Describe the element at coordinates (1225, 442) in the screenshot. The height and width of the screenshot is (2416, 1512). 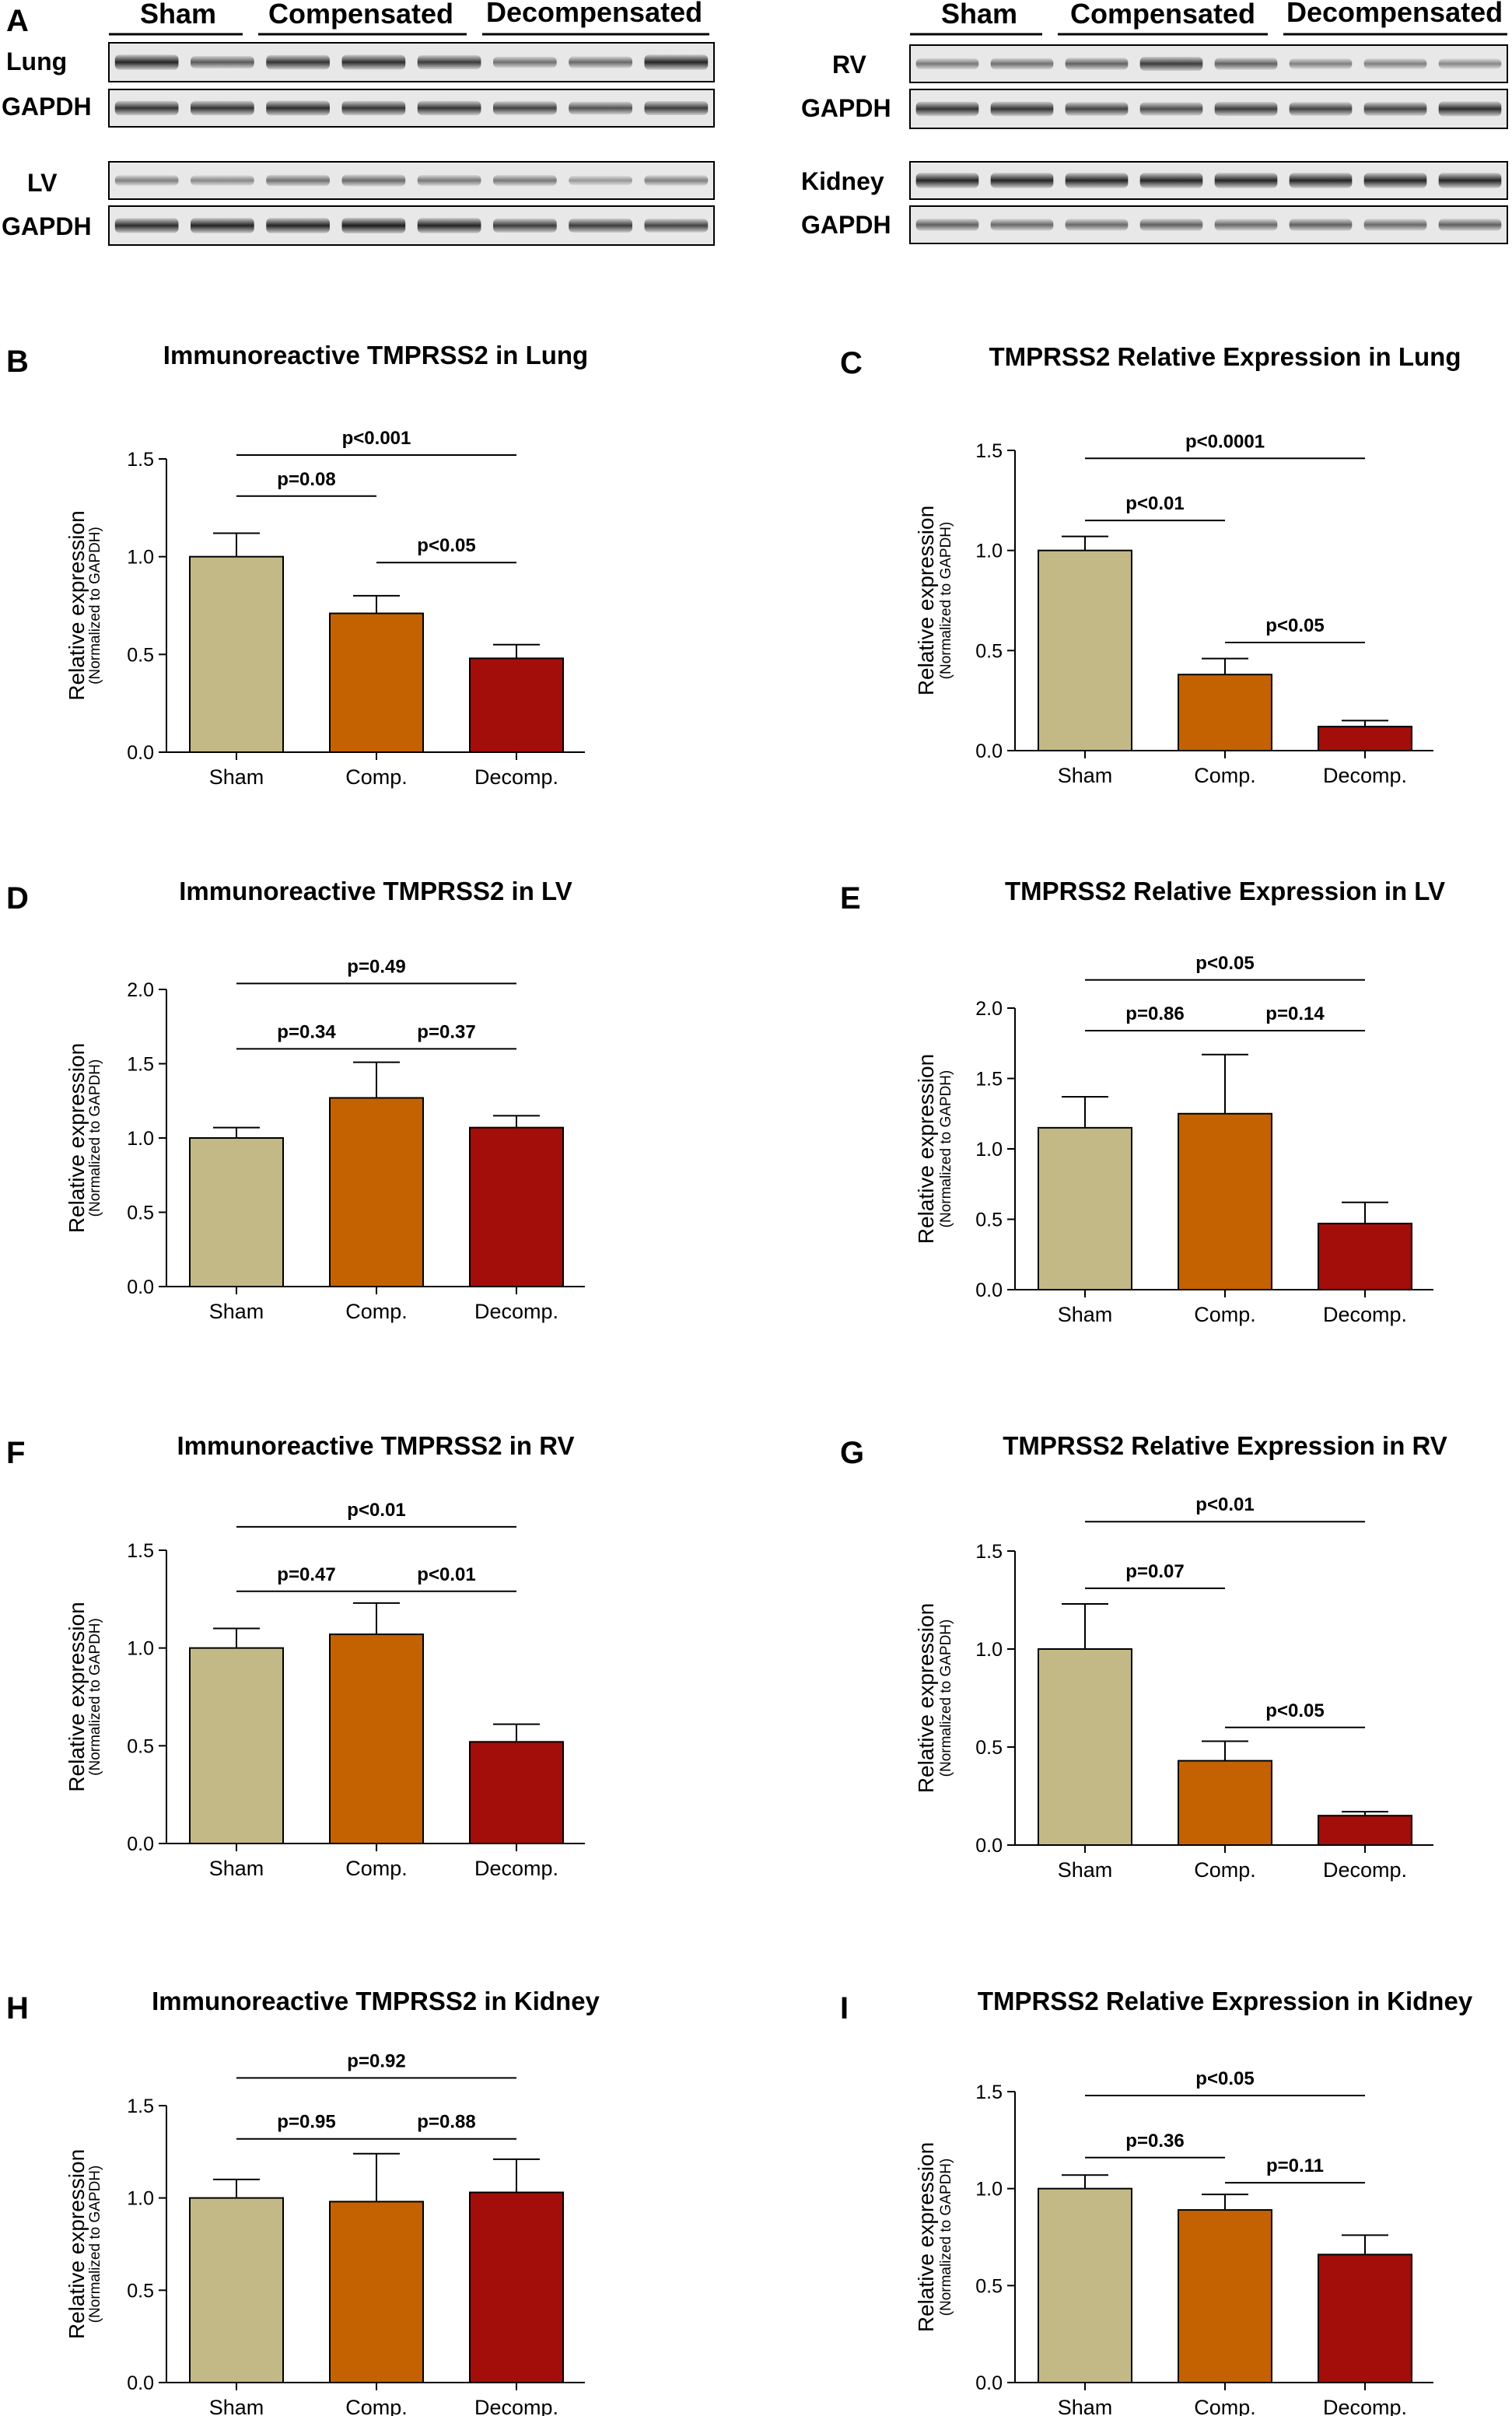
I see `p-value-label: p<0.0001` at that location.